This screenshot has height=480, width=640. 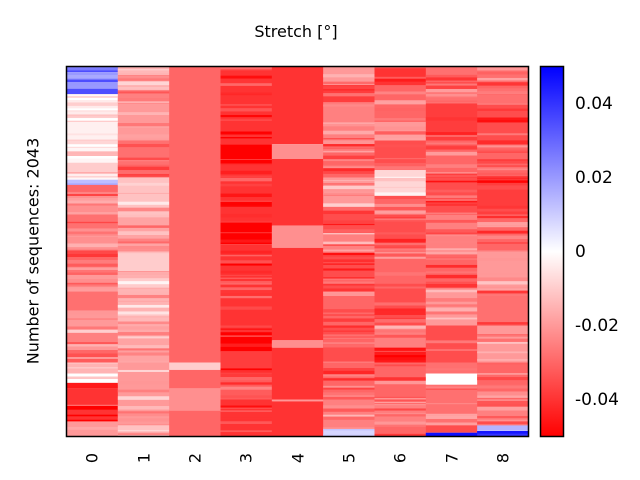 I want to click on colorbar-tick-label: 0.04, so click(x=594, y=103).